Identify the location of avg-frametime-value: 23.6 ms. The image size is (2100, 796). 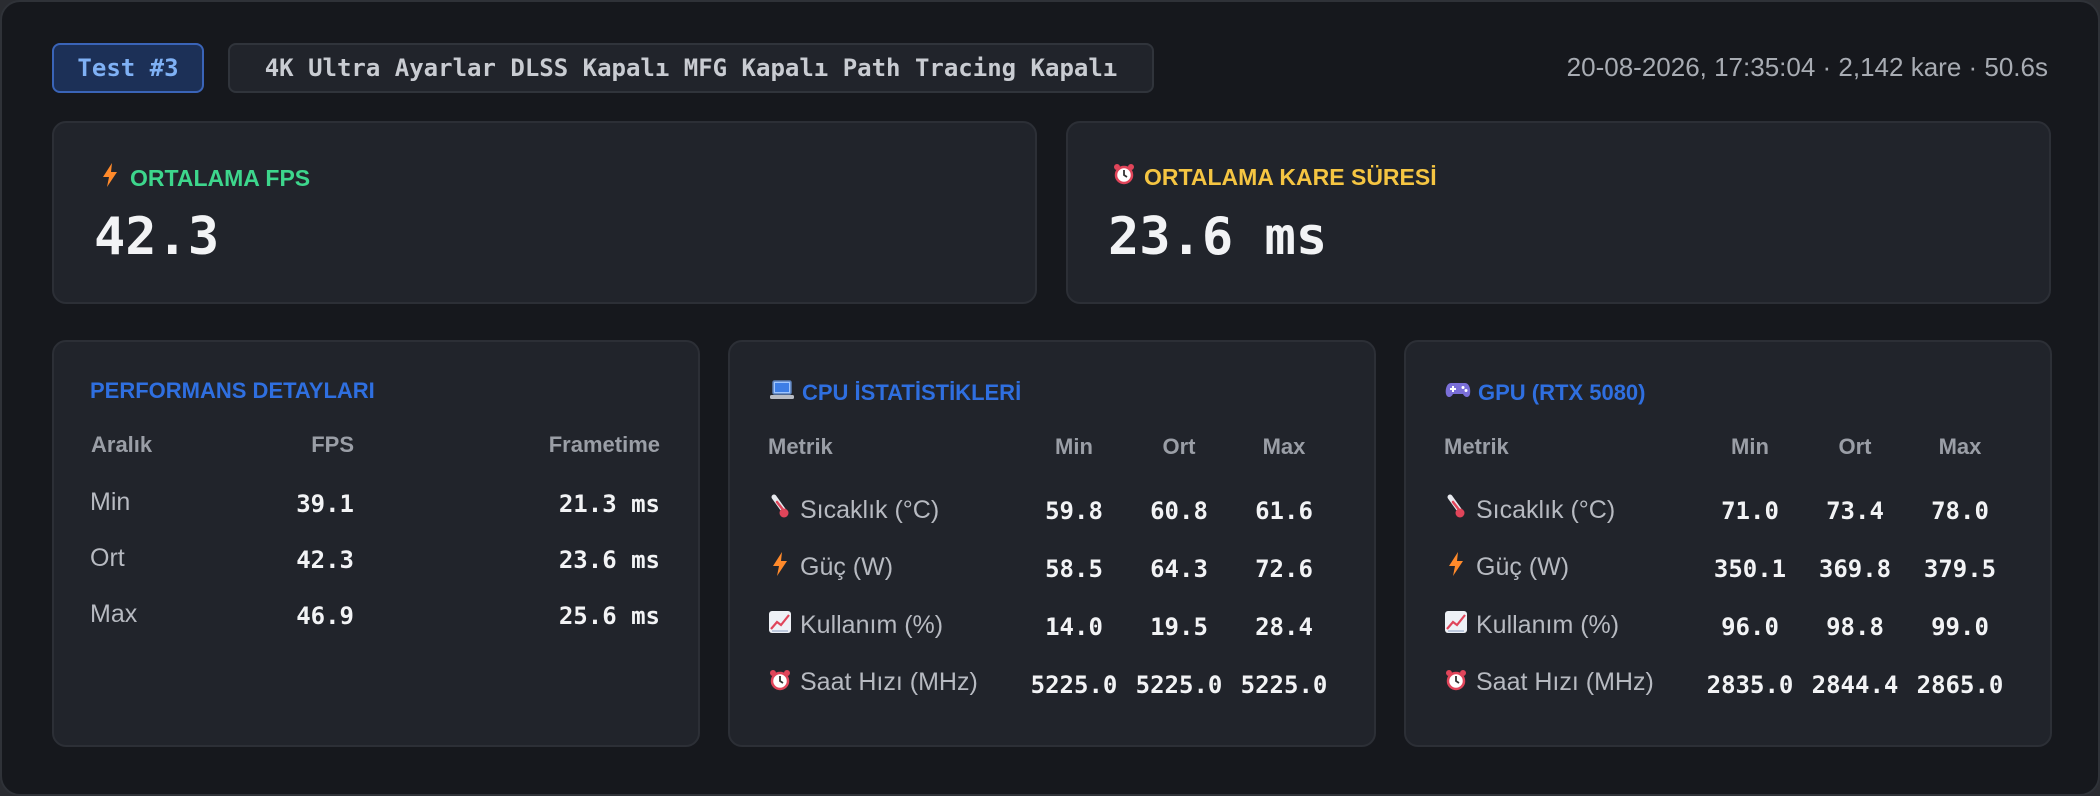
(1218, 237).